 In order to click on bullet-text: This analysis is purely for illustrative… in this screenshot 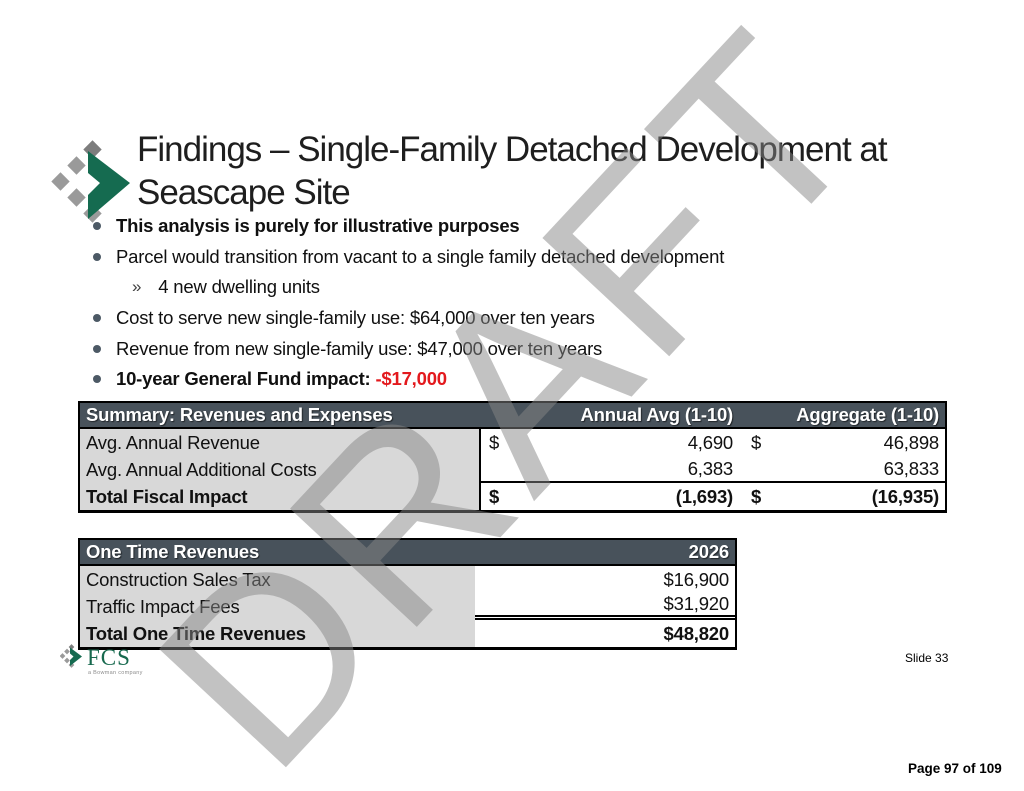, I will do `click(318, 225)`.